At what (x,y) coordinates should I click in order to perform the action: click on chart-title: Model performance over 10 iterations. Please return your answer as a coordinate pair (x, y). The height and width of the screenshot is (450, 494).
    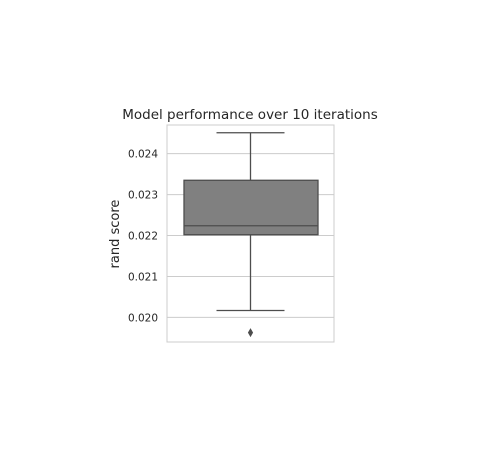
    Looking at the image, I should click on (250, 115).